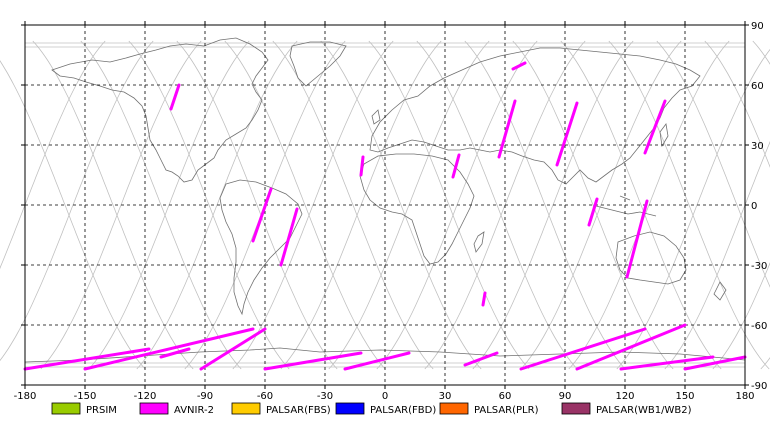 Image resolution: width=770 pixels, height=434 pixels. I want to click on lon-tick-label: 0, so click(385, 396).